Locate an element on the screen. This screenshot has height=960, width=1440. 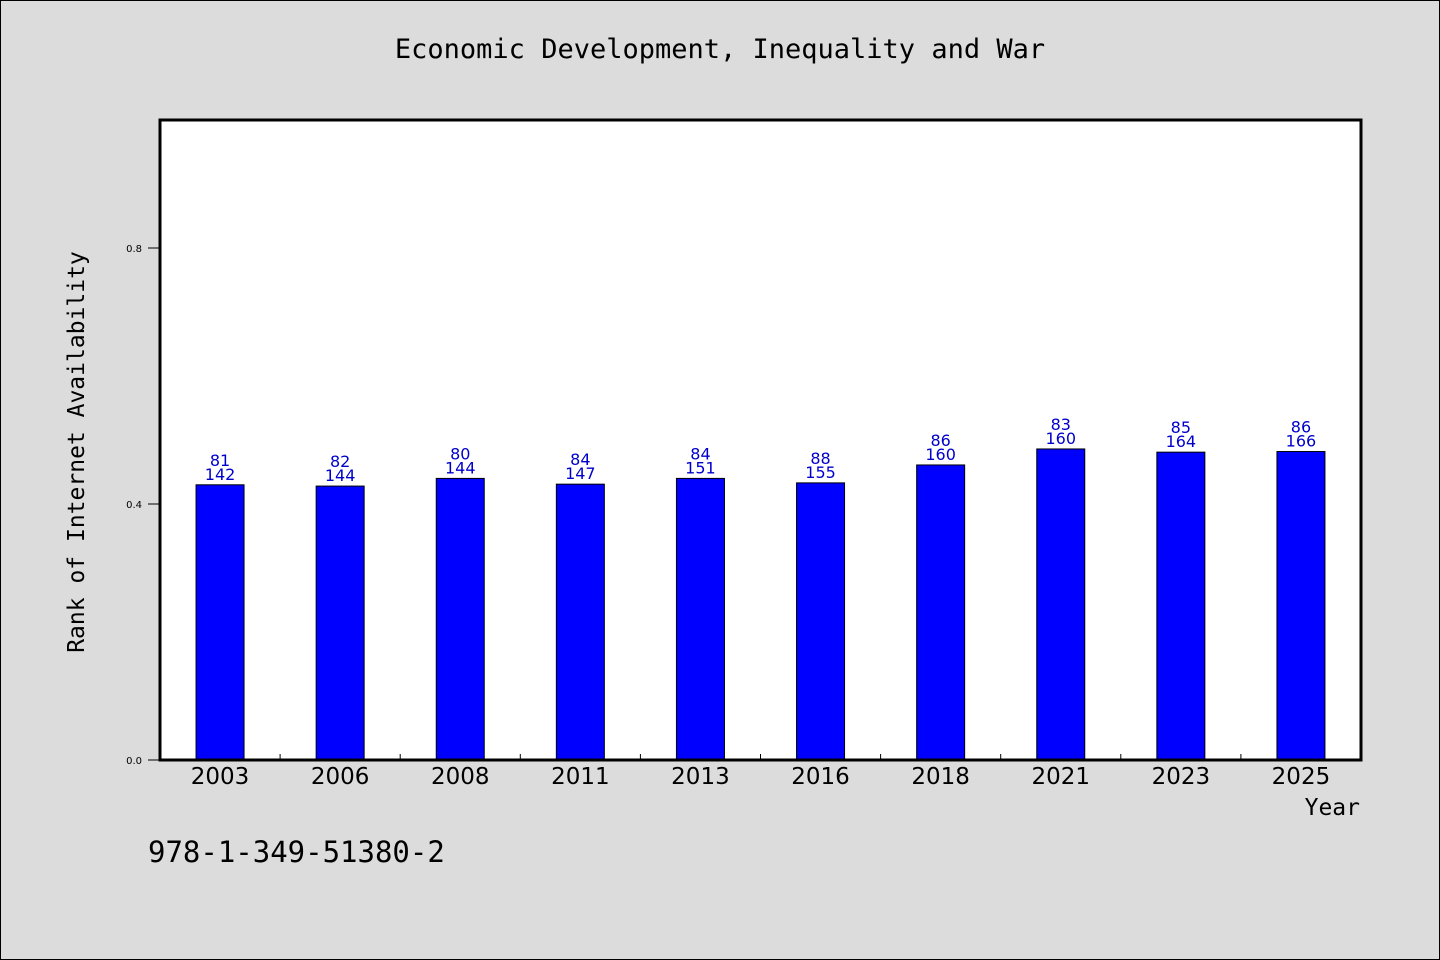
bar-label-total: 155 is located at coordinates (820, 472).